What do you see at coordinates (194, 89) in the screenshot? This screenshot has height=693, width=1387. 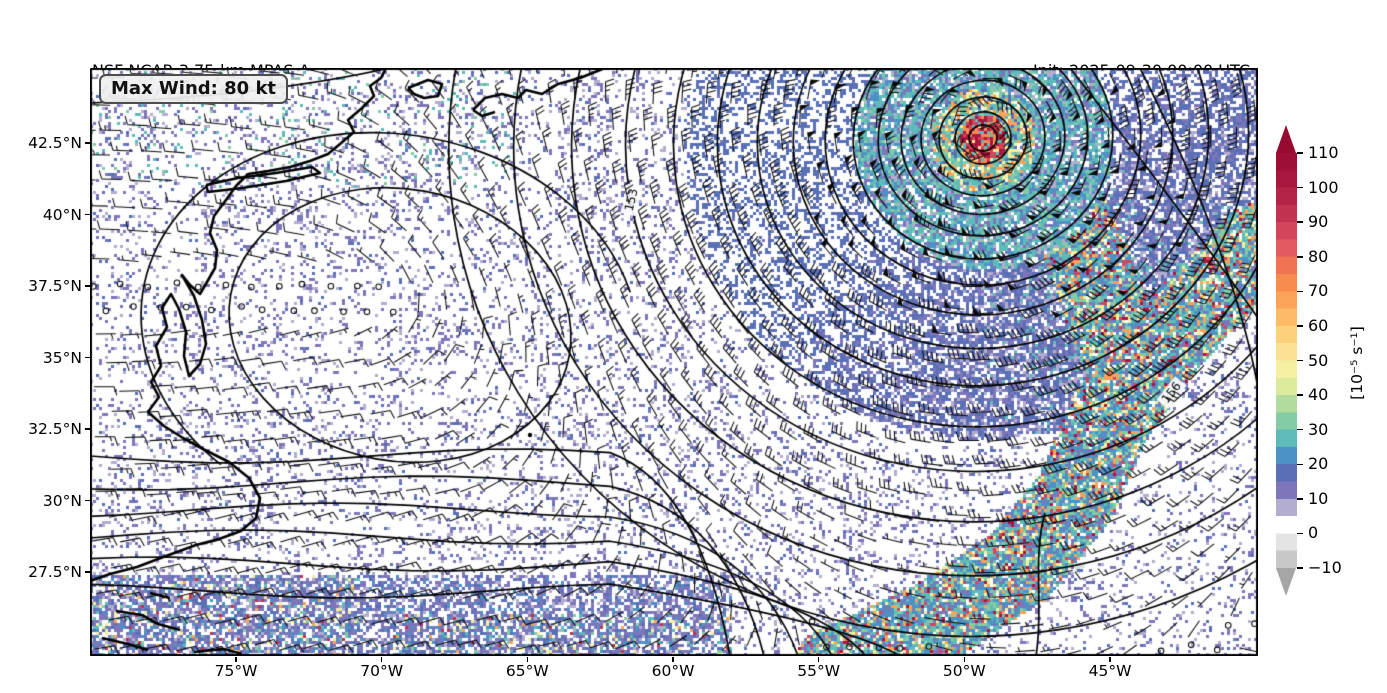 I see `max-wind-badge: Max Wind: 80 kt` at bounding box center [194, 89].